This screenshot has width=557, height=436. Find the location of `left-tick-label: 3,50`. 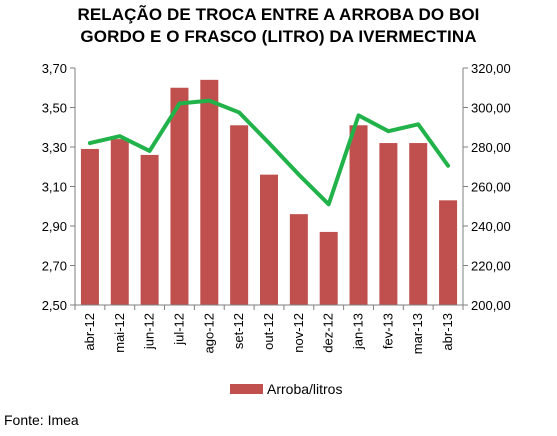

left-tick-label: 3,50 is located at coordinates (54, 108).